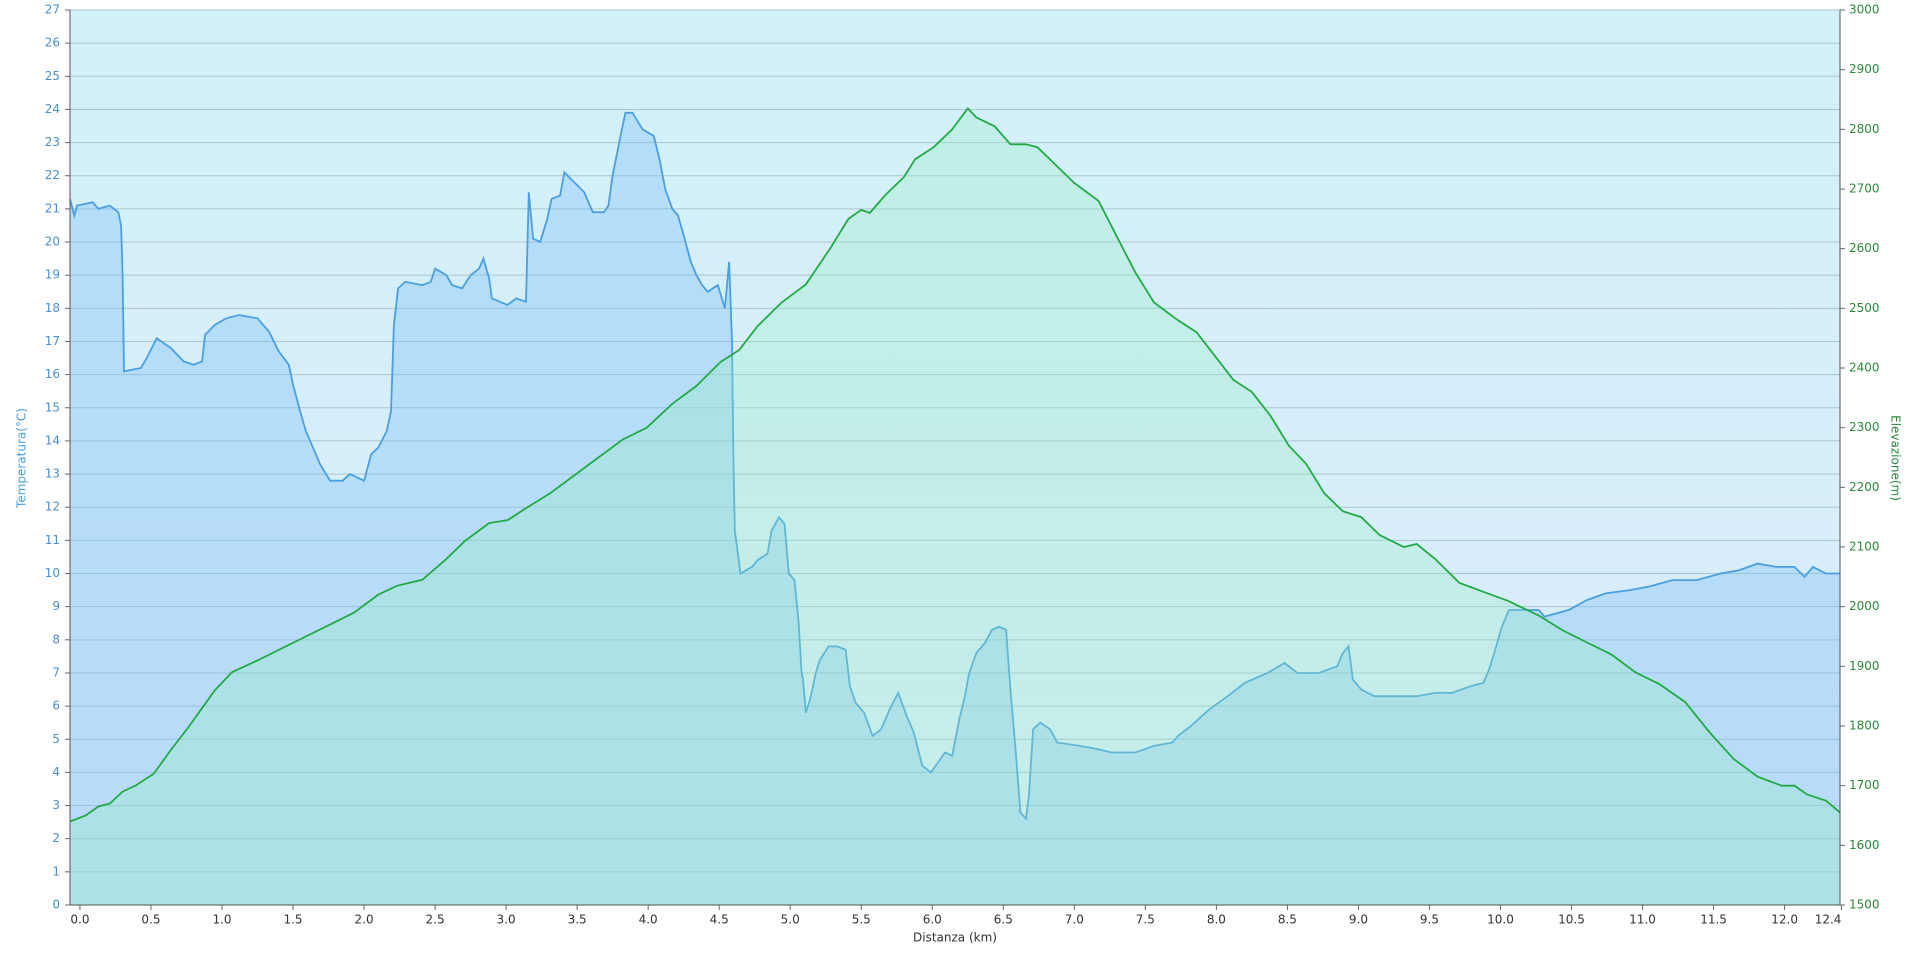 The image size is (1915, 960). What do you see at coordinates (52, 374) in the screenshot?
I see `y-tick-label: 16` at bounding box center [52, 374].